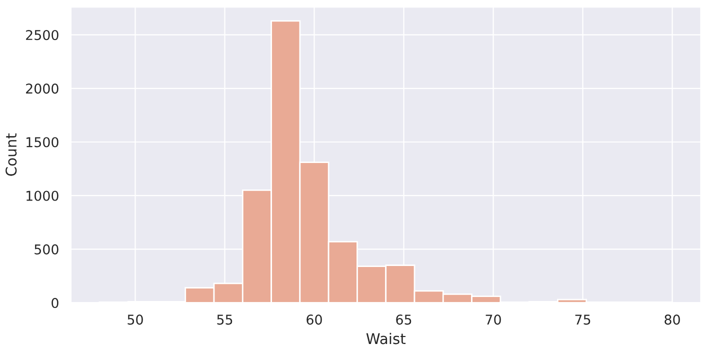  Describe the element at coordinates (224, 319) in the screenshot. I see `x-tick-label: 55` at that location.